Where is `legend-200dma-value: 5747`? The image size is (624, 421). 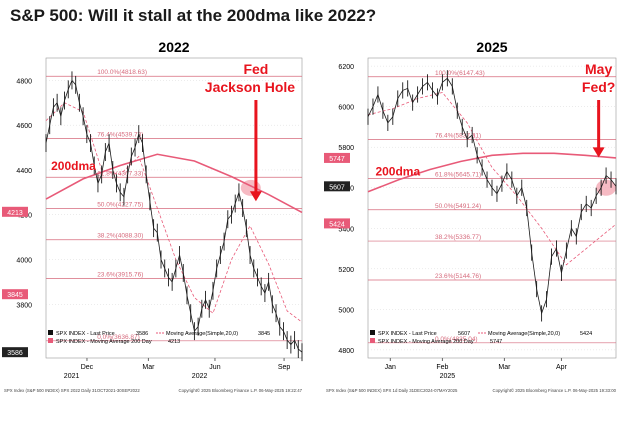
legend-200dma-value: 5747 is located at coordinates (496, 342).